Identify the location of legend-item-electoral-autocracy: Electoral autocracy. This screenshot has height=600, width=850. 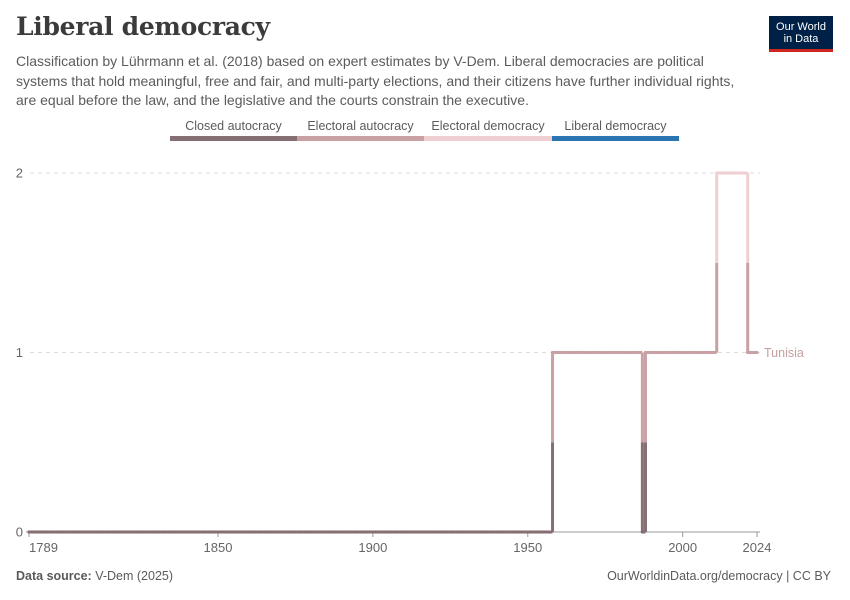
(360, 130).